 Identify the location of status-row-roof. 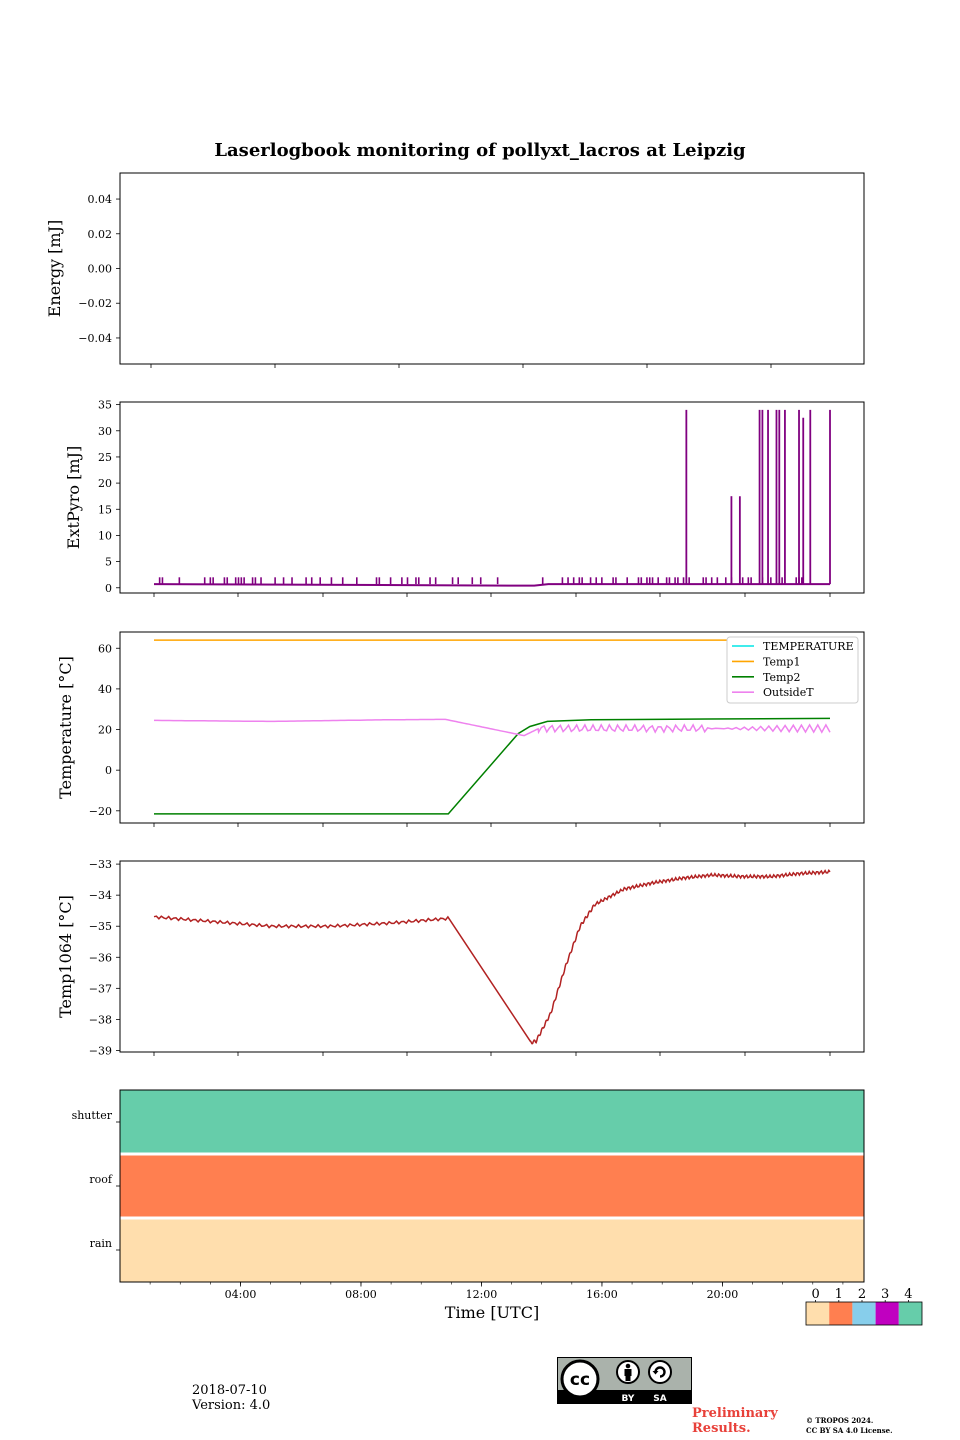
(492, 1186).